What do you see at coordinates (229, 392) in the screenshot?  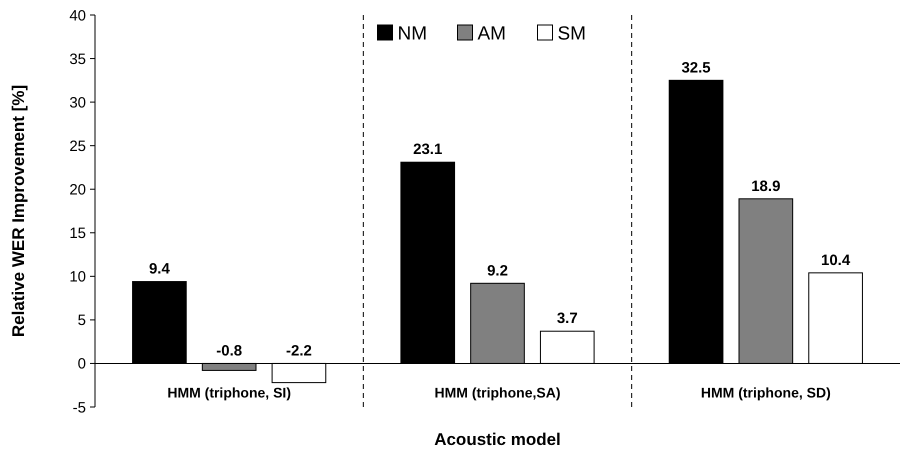 I see `x-tick-label: HMM (triphone, SI)` at bounding box center [229, 392].